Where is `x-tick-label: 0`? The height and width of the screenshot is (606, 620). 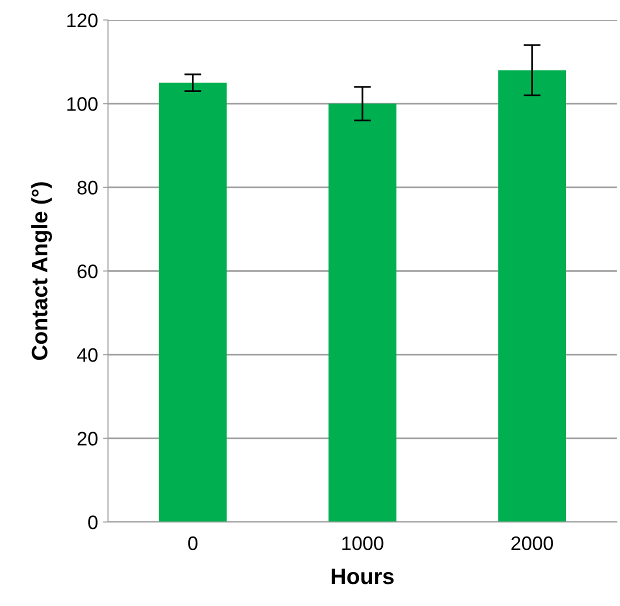 x-tick-label: 0 is located at coordinates (193, 543).